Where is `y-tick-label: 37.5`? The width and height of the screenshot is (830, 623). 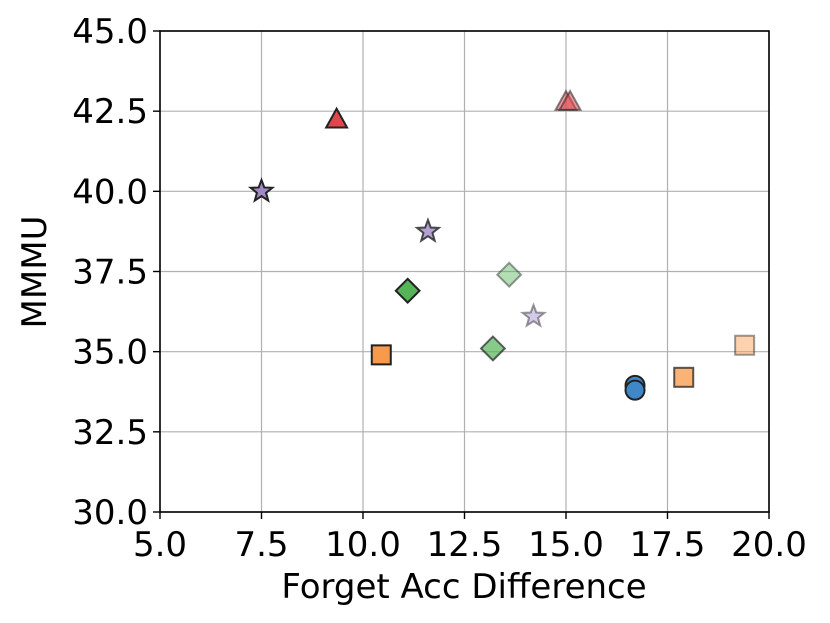
y-tick-label: 37.5 is located at coordinates (110, 273).